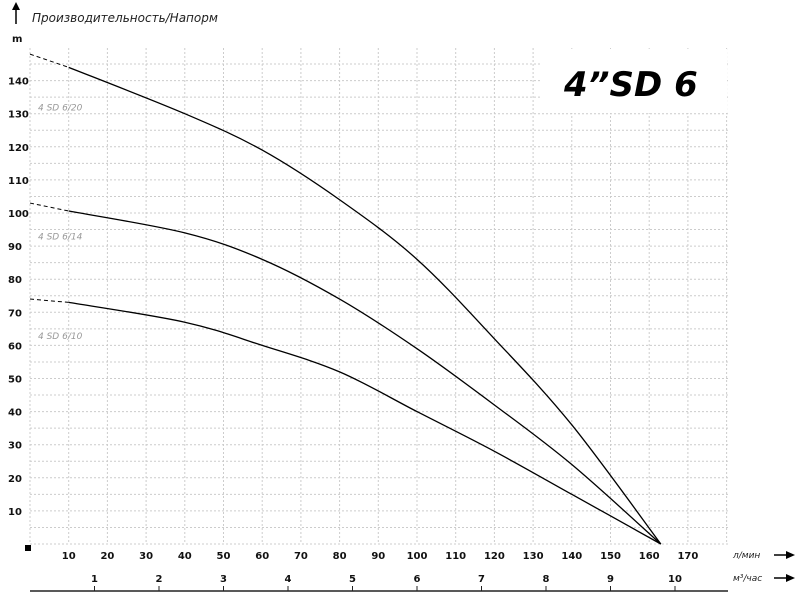 This screenshot has height=604, width=799. Describe the element at coordinates (15, 280) in the screenshot. I see `y-tick-label: 80` at that location.